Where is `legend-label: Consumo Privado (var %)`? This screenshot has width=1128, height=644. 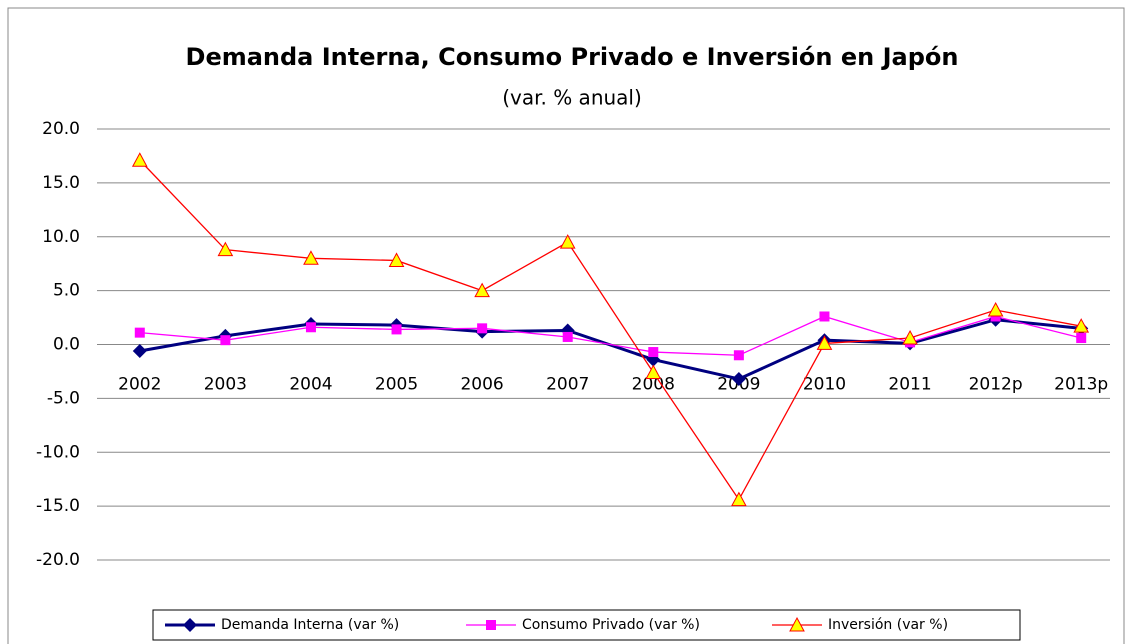
legend-label: Consumo Privado (var %) is located at coordinates (611, 625).